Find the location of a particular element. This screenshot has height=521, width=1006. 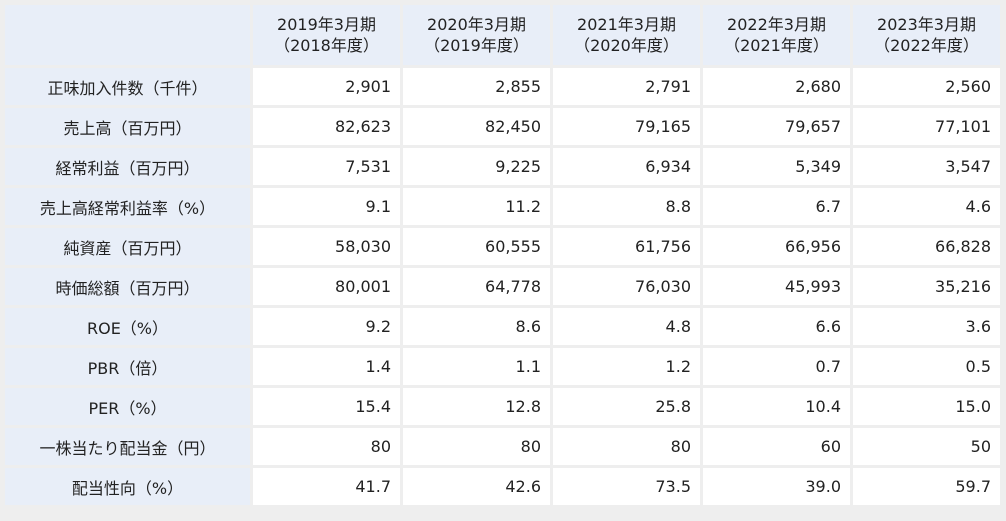

table-cell: 0.5 is located at coordinates (926, 366).